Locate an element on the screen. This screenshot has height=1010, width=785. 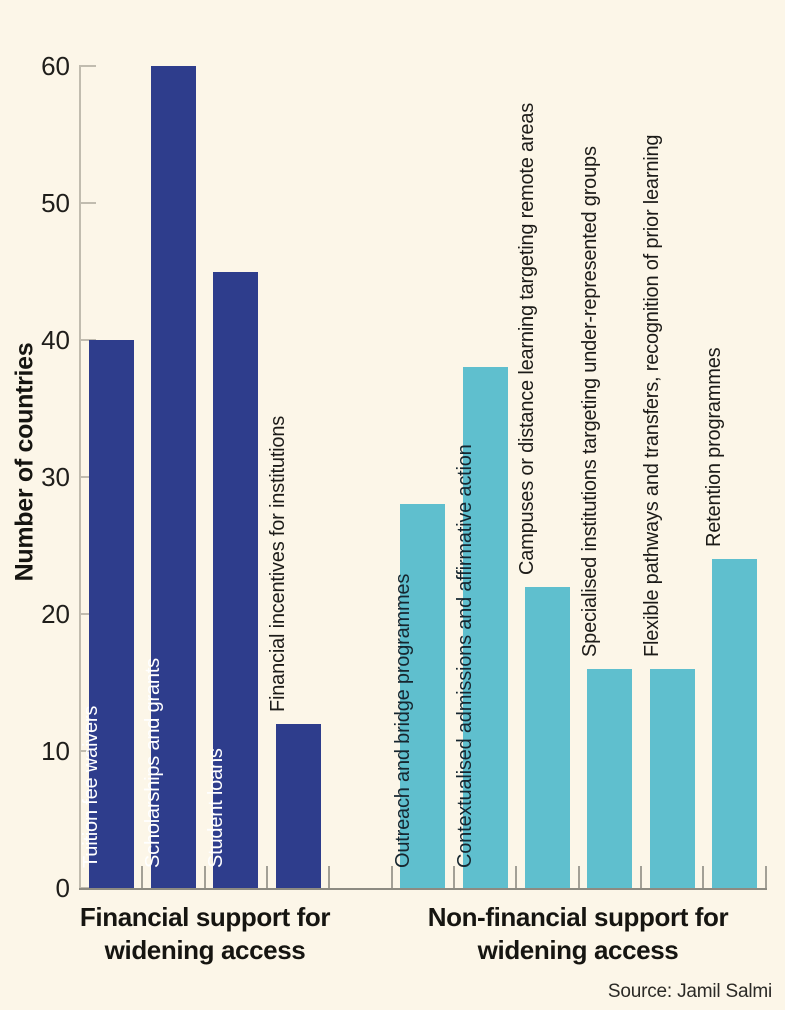
bar-label-financial-incentives-for-institutions: Financial incentives for institutions is located at coordinates (278, 563).